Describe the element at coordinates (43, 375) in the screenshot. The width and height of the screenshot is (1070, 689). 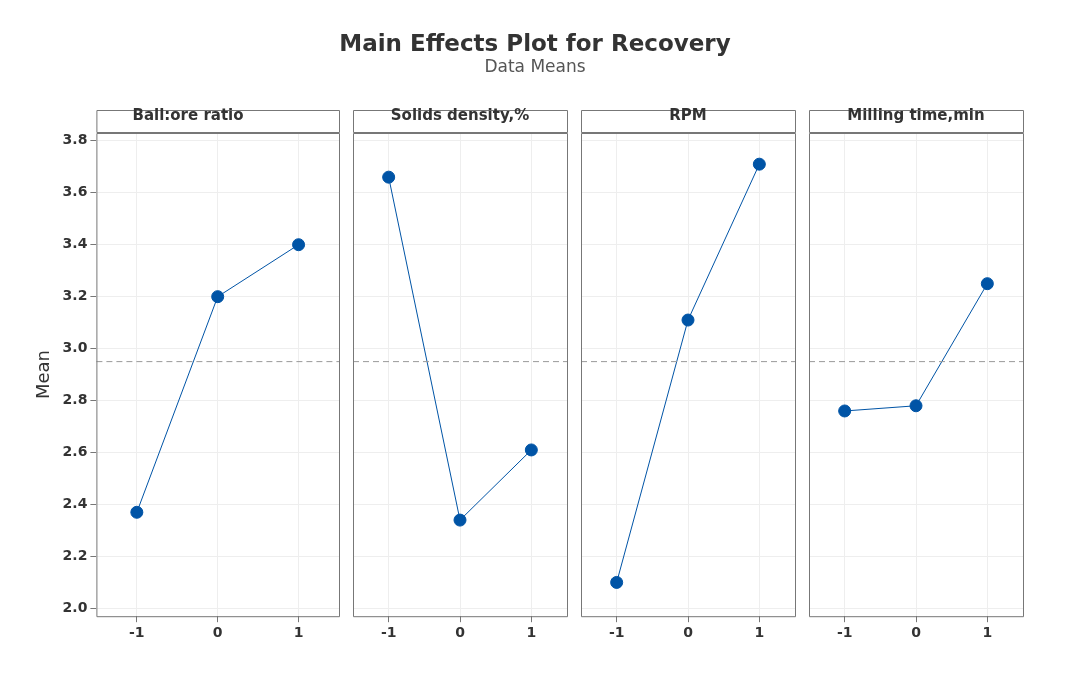
I see `y-axis-title: Mean` at that location.